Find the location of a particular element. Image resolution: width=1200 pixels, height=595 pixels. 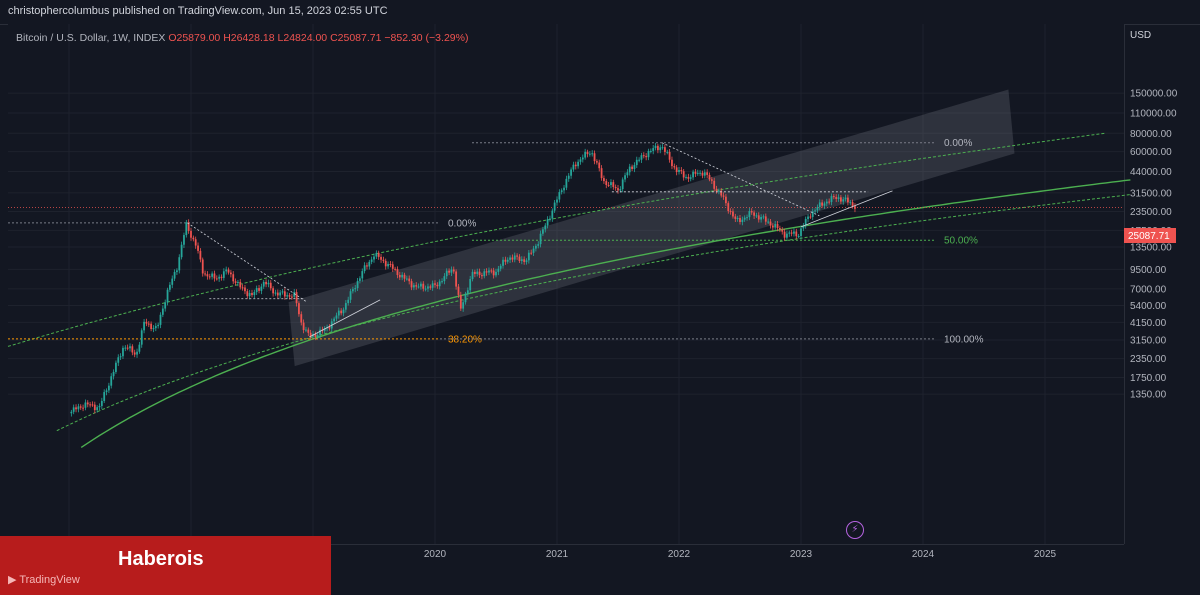

tradingview-logo: ▶ TradingView is located at coordinates (44, 579).